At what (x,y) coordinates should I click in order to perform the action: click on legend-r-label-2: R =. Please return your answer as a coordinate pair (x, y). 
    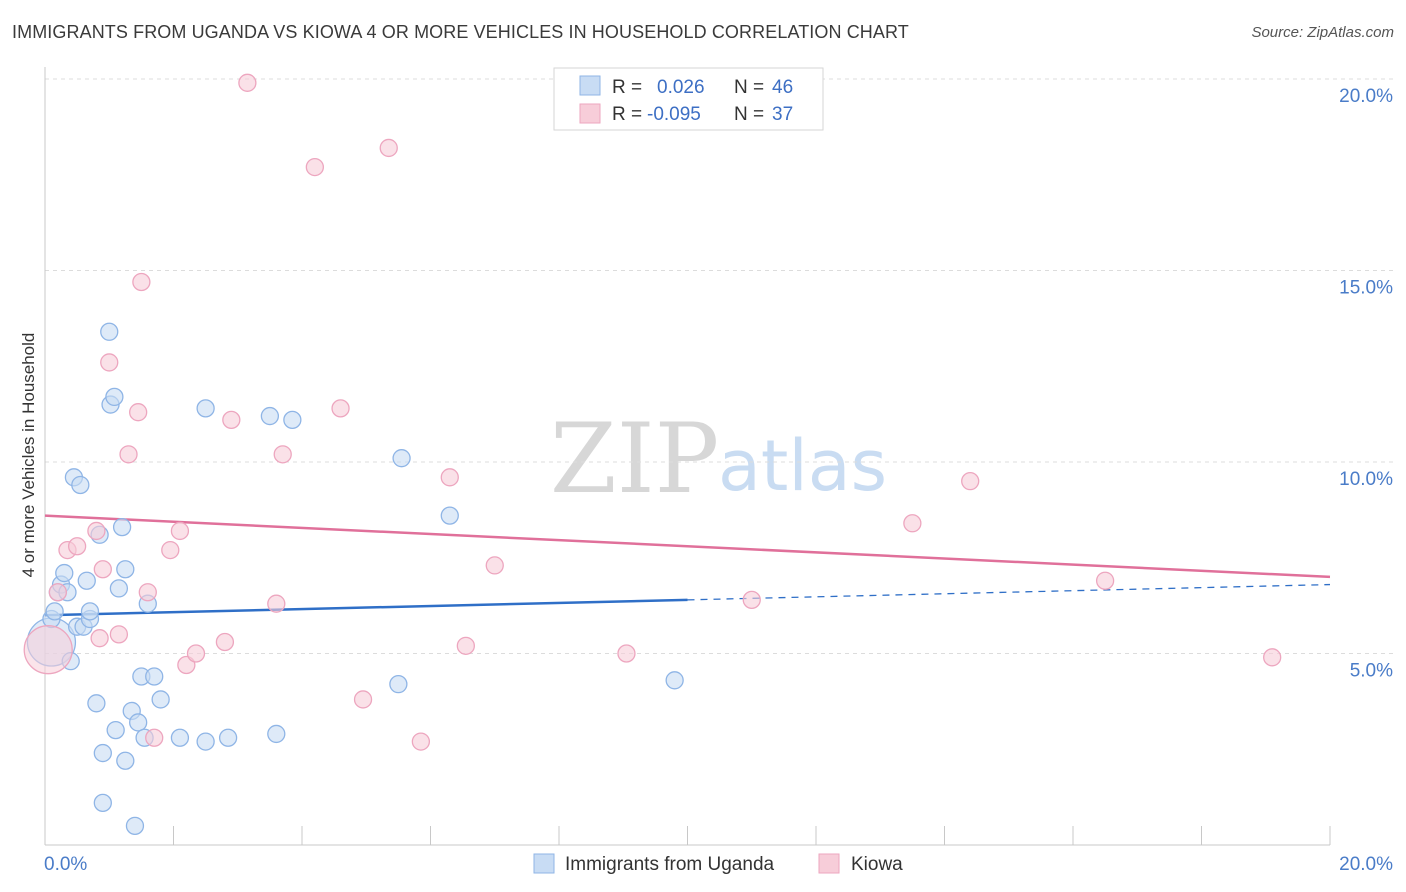
    Looking at the image, I should click on (627, 114).